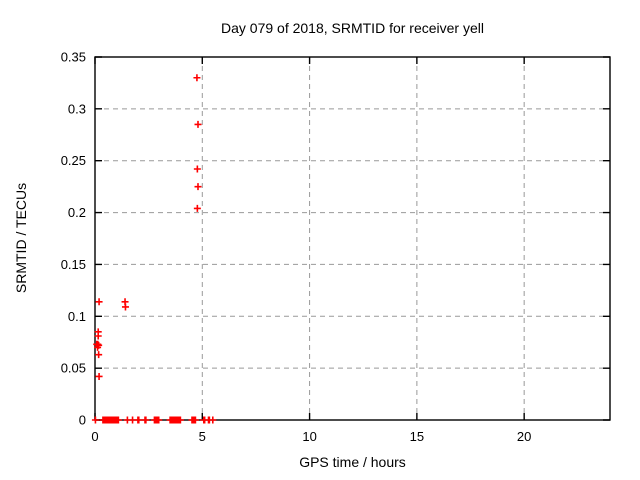  Describe the element at coordinates (417, 436) in the screenshot. I see `x-tick-label: 15` at that location.